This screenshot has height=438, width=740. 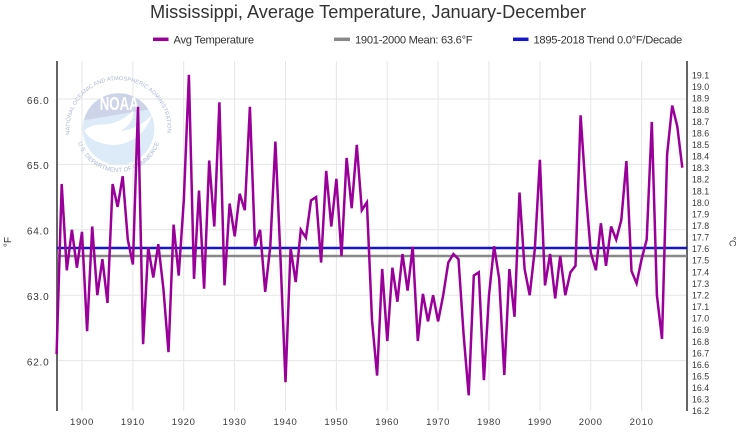 I want to click on svg-text: 16.6, so click(x=700, y=365).